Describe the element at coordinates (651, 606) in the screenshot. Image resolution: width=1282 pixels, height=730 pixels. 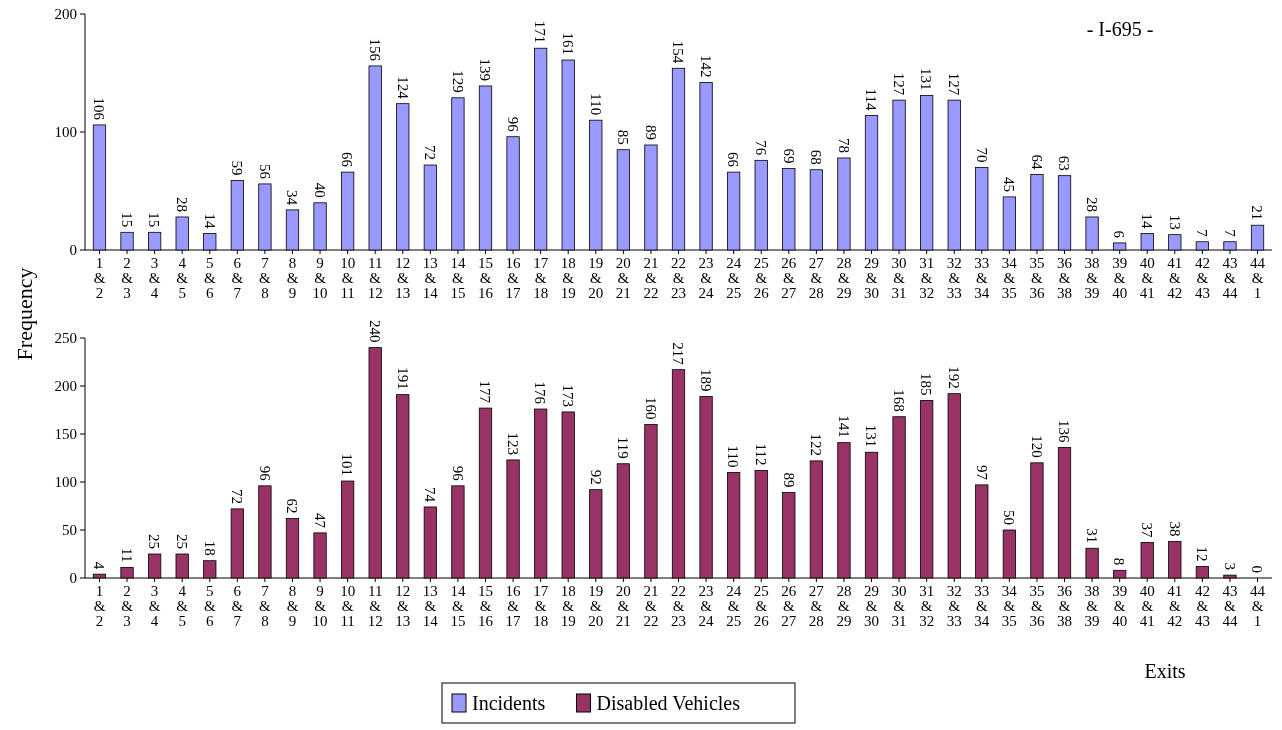
I see `x-tick-label: 21 & 22` at that location.